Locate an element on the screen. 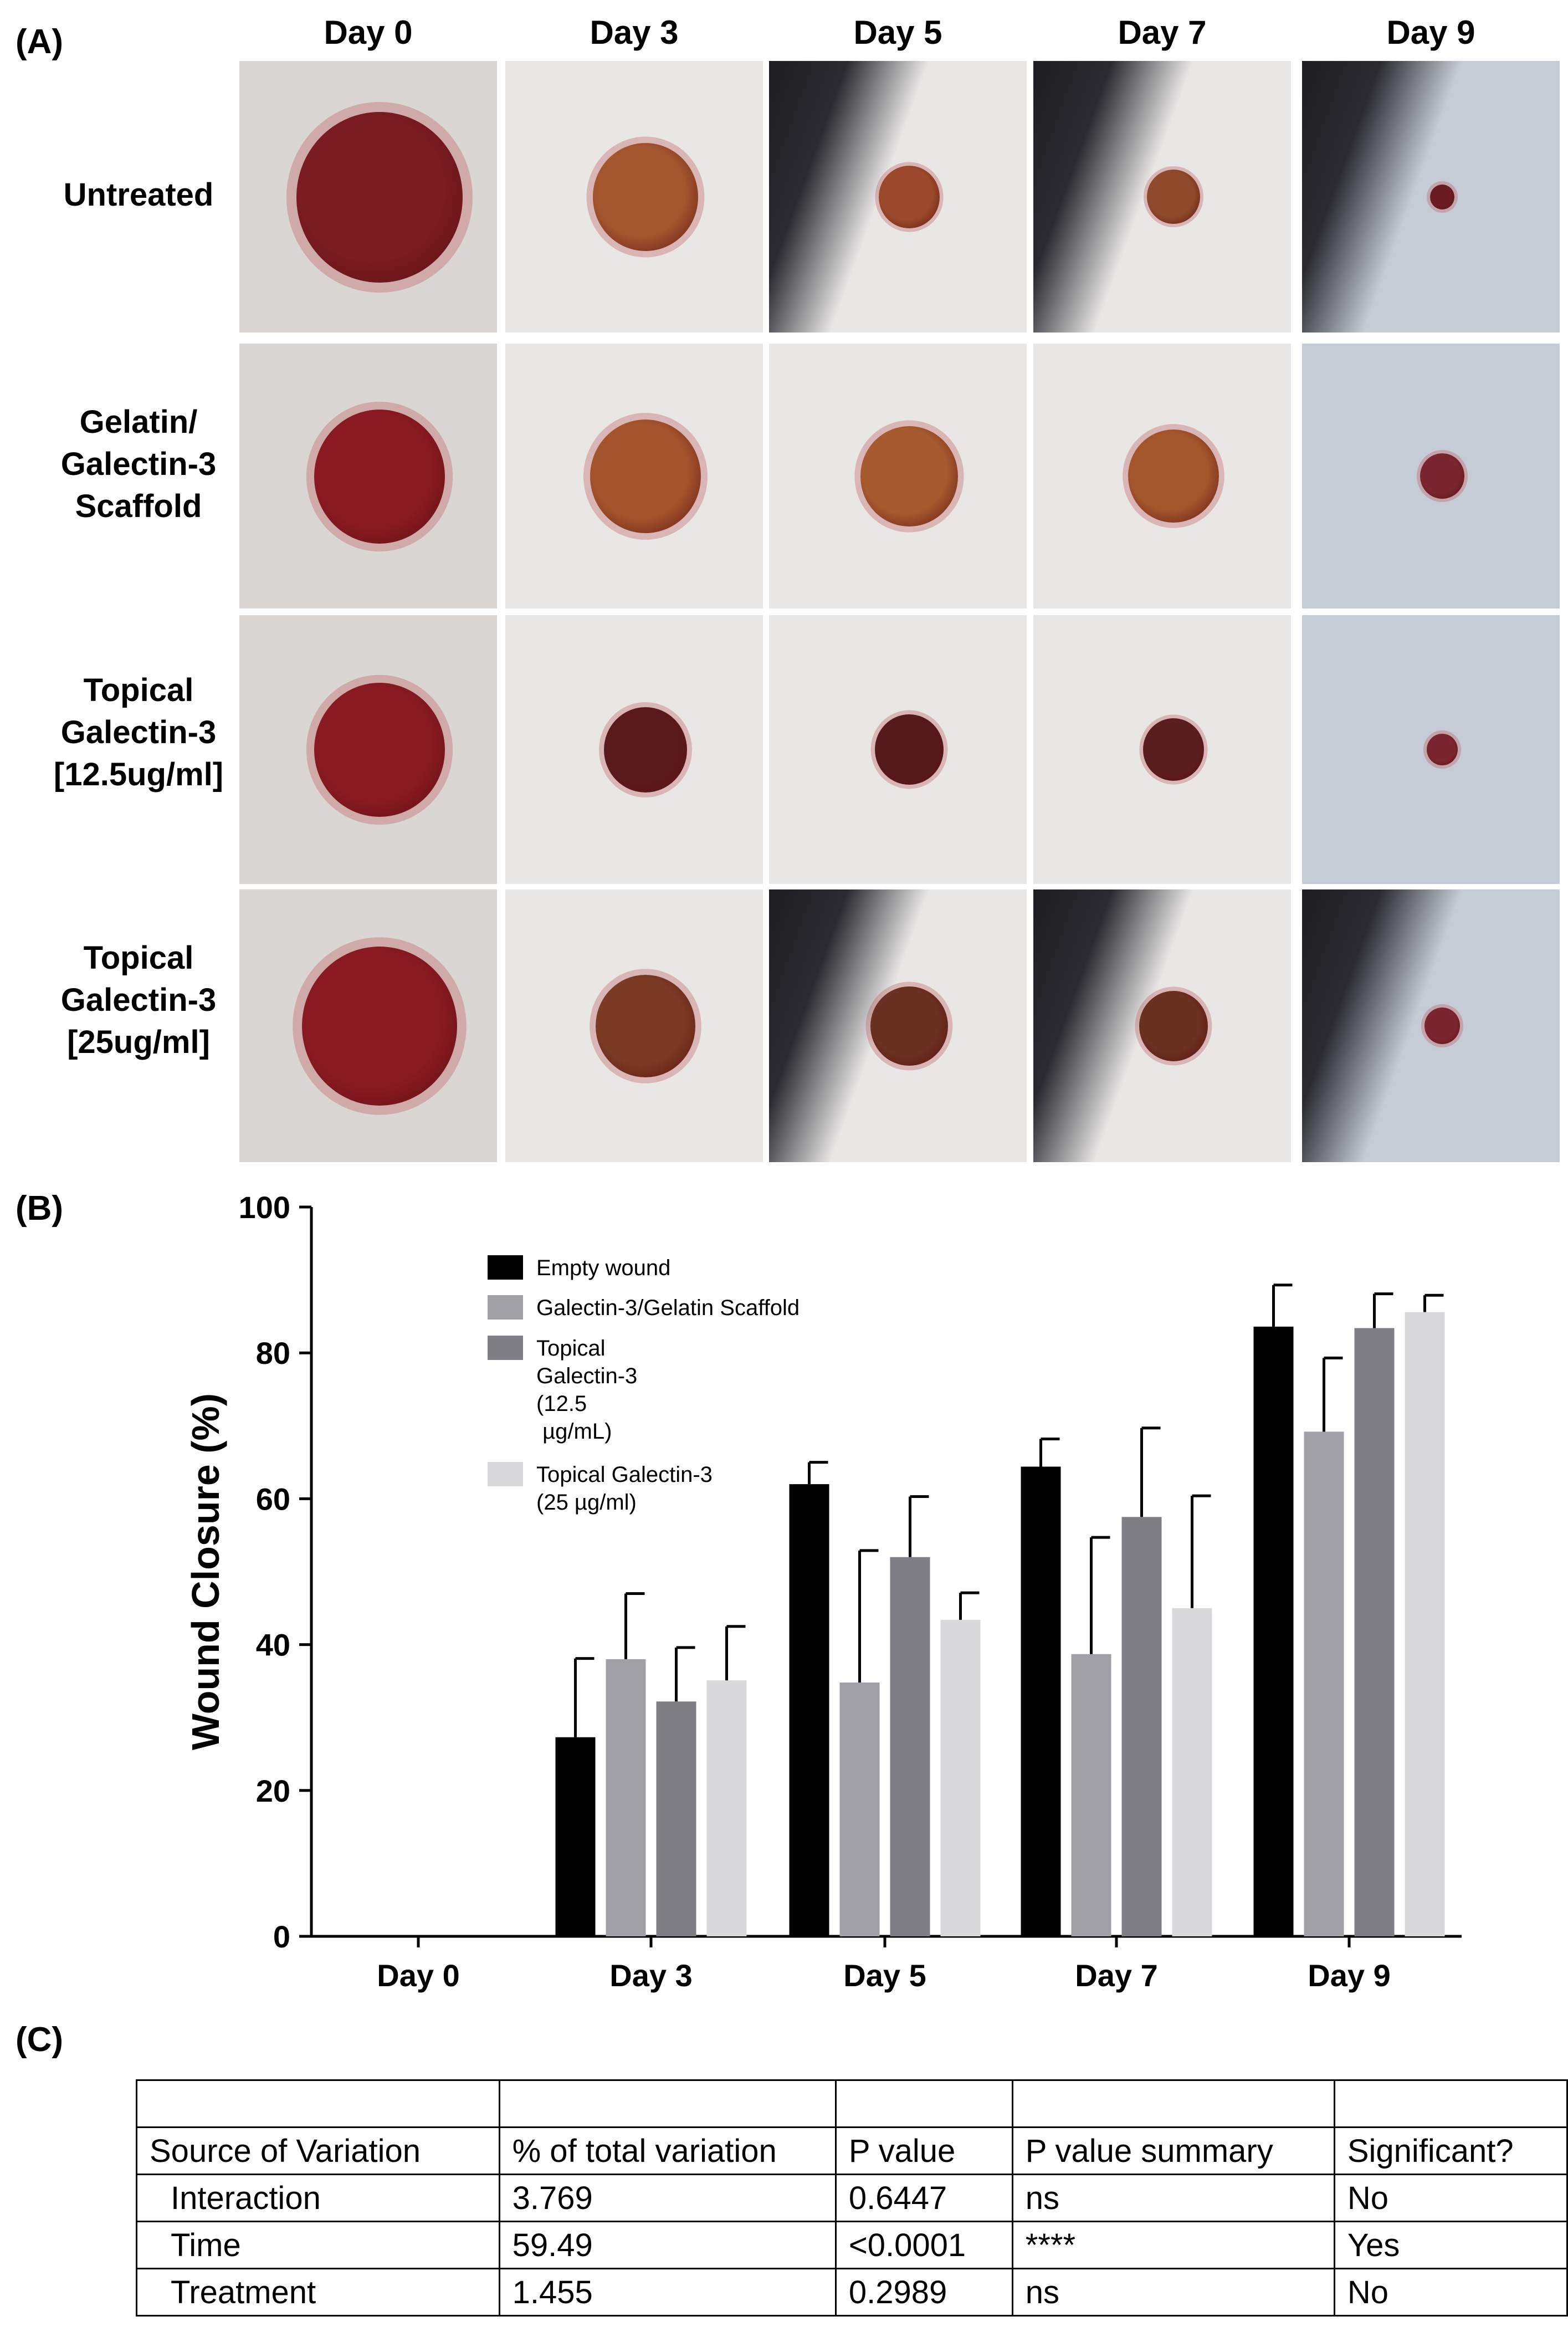 Image resolution: width=1568 pixels, height=2342 pixels. table-row: Interaction 3.769 0.6447 ns No is located at coordinates (852, 2198).